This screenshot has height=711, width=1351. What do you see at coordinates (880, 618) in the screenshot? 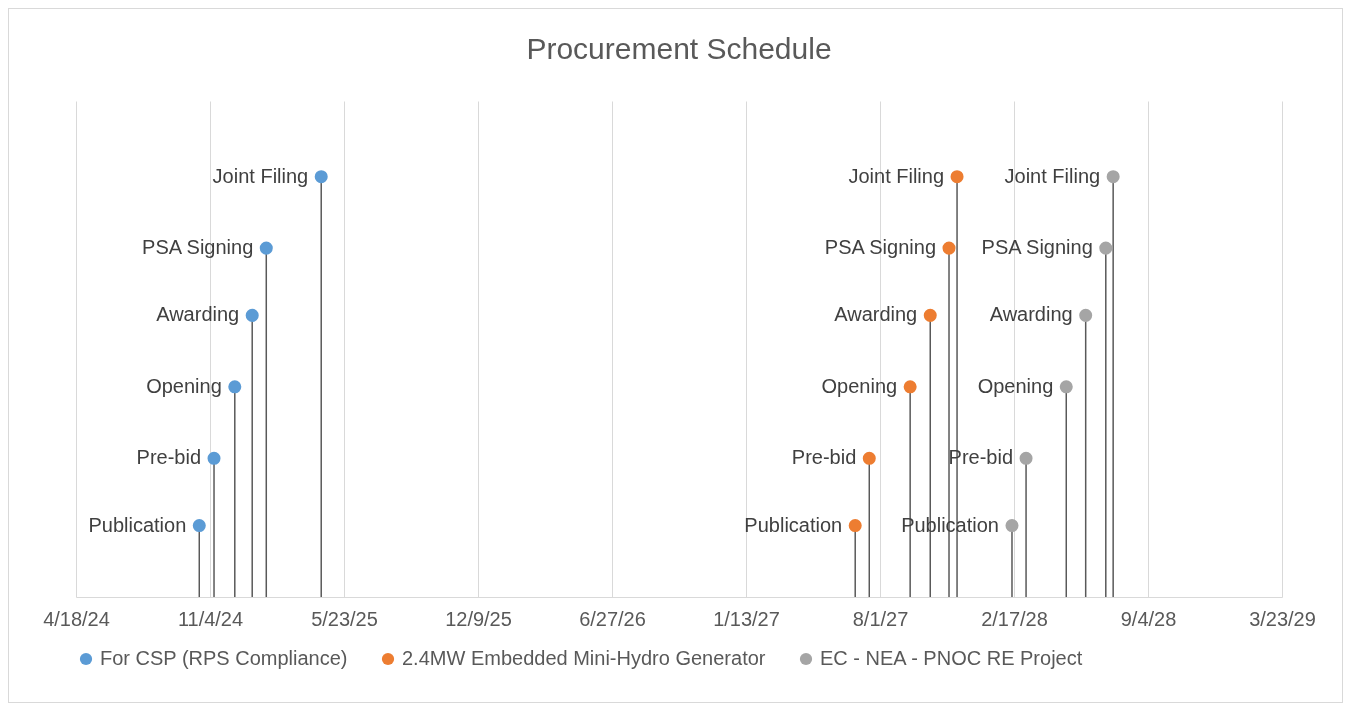
I see `x-tick-label: 8/1/27` at bounding box center [880, 618].